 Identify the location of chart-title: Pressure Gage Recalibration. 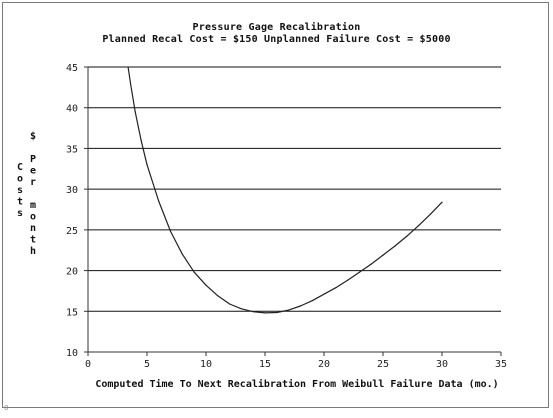
(276, 27).